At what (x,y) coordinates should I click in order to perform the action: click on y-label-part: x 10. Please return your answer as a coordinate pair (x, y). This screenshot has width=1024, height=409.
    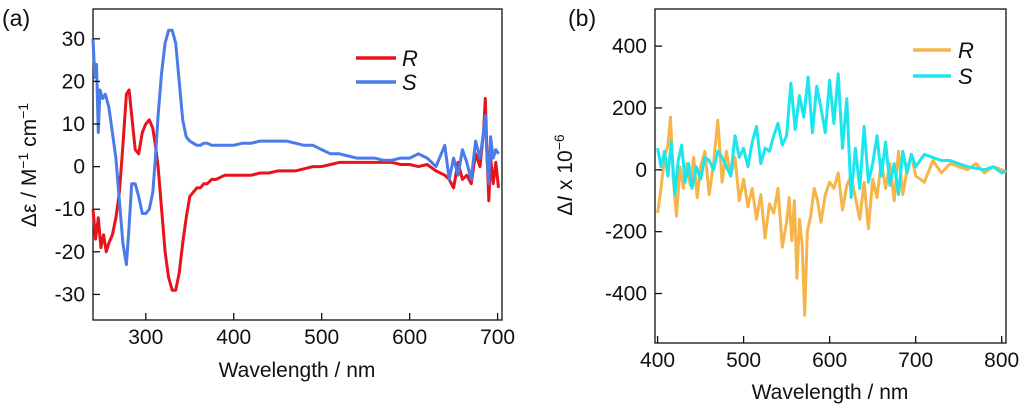
    Looking at the image, I should click on (565, 173).